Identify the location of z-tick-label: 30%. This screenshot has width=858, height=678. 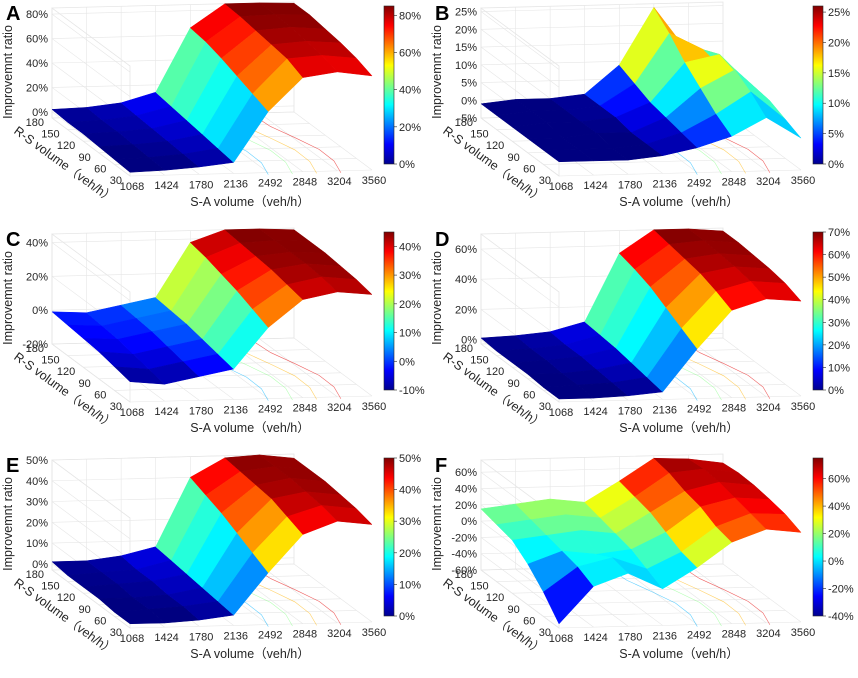
(37, 503).